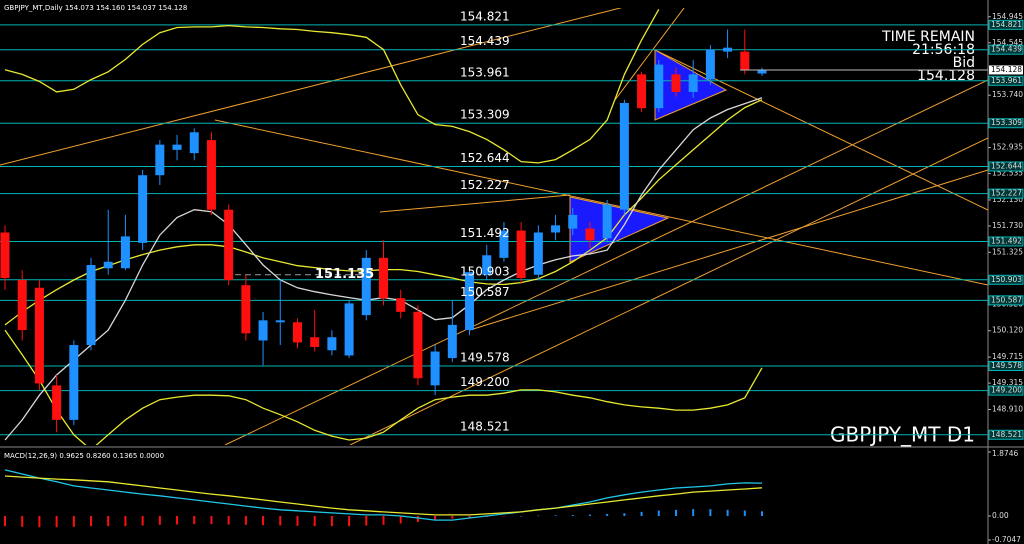 This screenshot has height=544, width=1024. I want to click on y-tick-label: 154.545, so click(1007, 42).